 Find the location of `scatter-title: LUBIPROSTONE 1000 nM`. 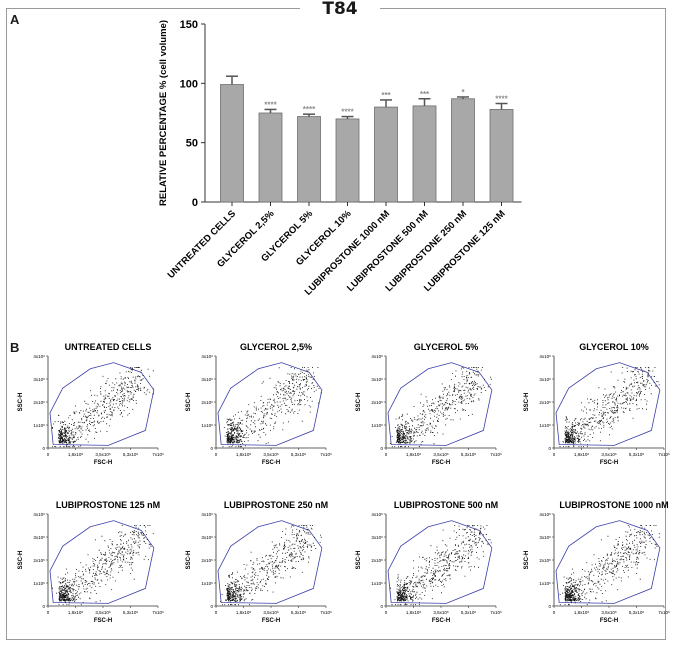

scatter-title: LUBIPROSTONE 1000 nM is located at coordinates (613, 505).